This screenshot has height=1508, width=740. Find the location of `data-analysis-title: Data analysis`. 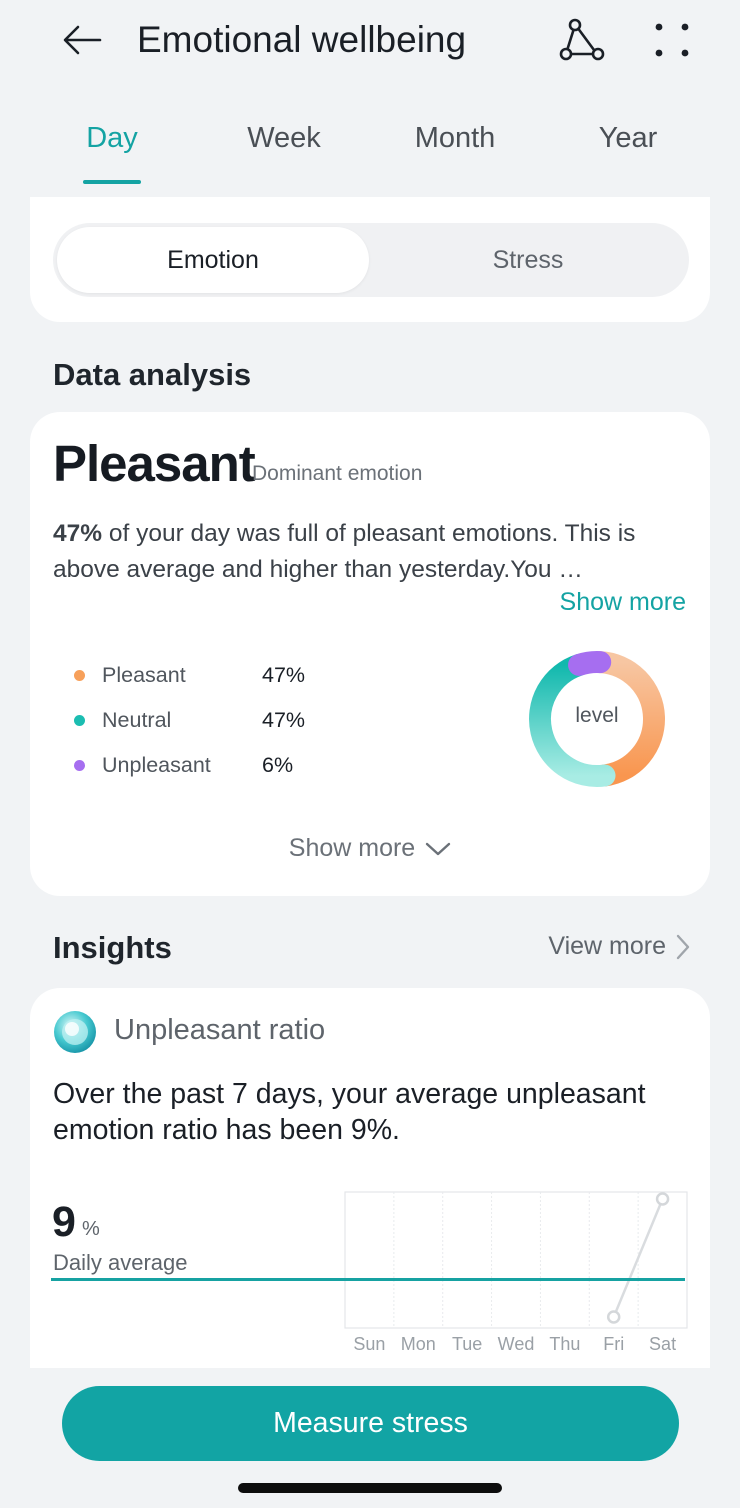

data-analysis-title: Data analysis is located at coordinates (152, 374).